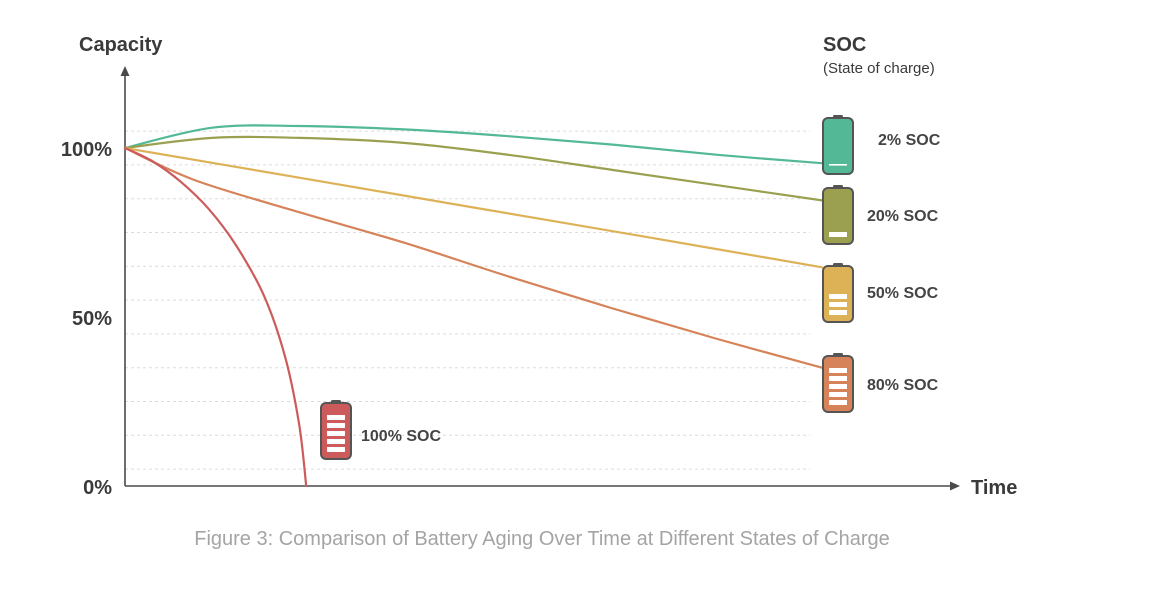 This screenshot has height=601, width=1152. I want to click on series-line-50-soc, so click(473, 207).